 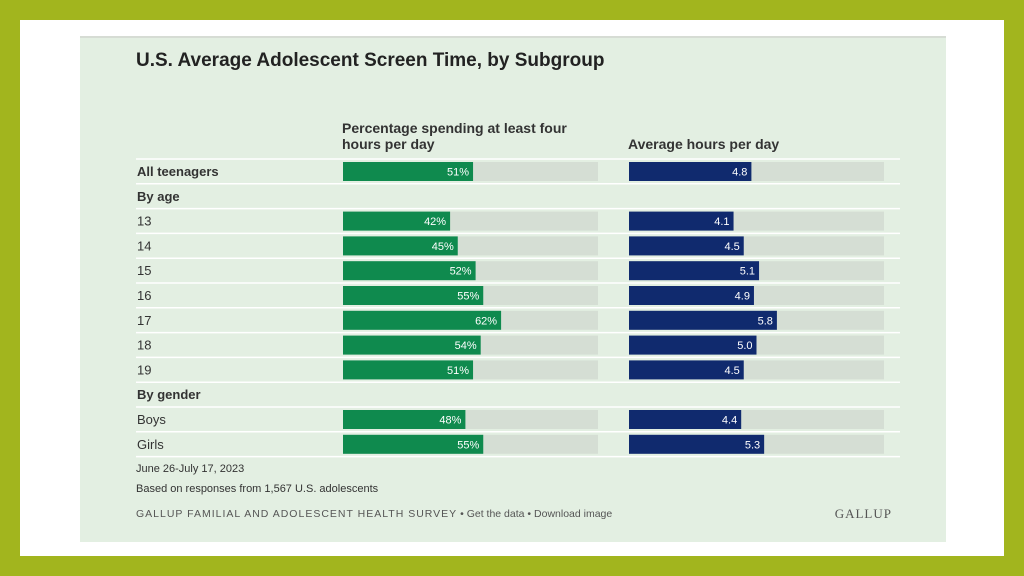 What do you see at coordinates (486, 321) in the screenshot?
I see `value-label-pct-17: 62%` at bounding box center [486, 321].